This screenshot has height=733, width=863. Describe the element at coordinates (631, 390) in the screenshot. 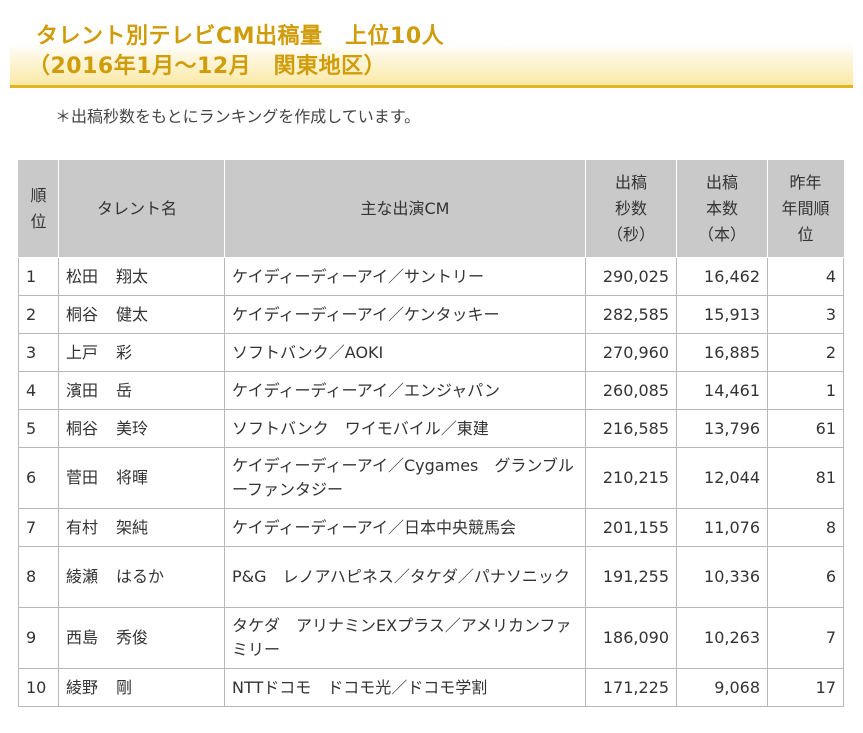

I see `seconds-cell: 260,085` at that location.